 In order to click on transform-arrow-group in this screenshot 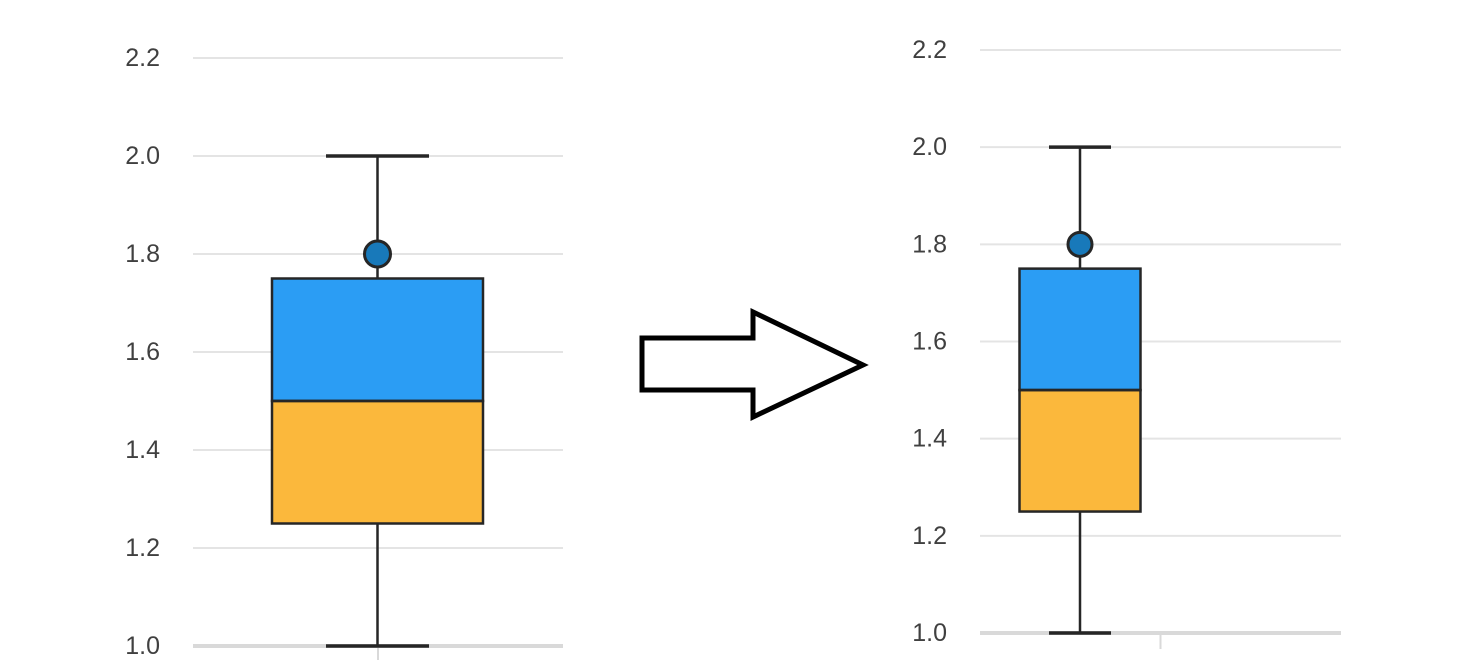, I will do `click(754, 364)`.